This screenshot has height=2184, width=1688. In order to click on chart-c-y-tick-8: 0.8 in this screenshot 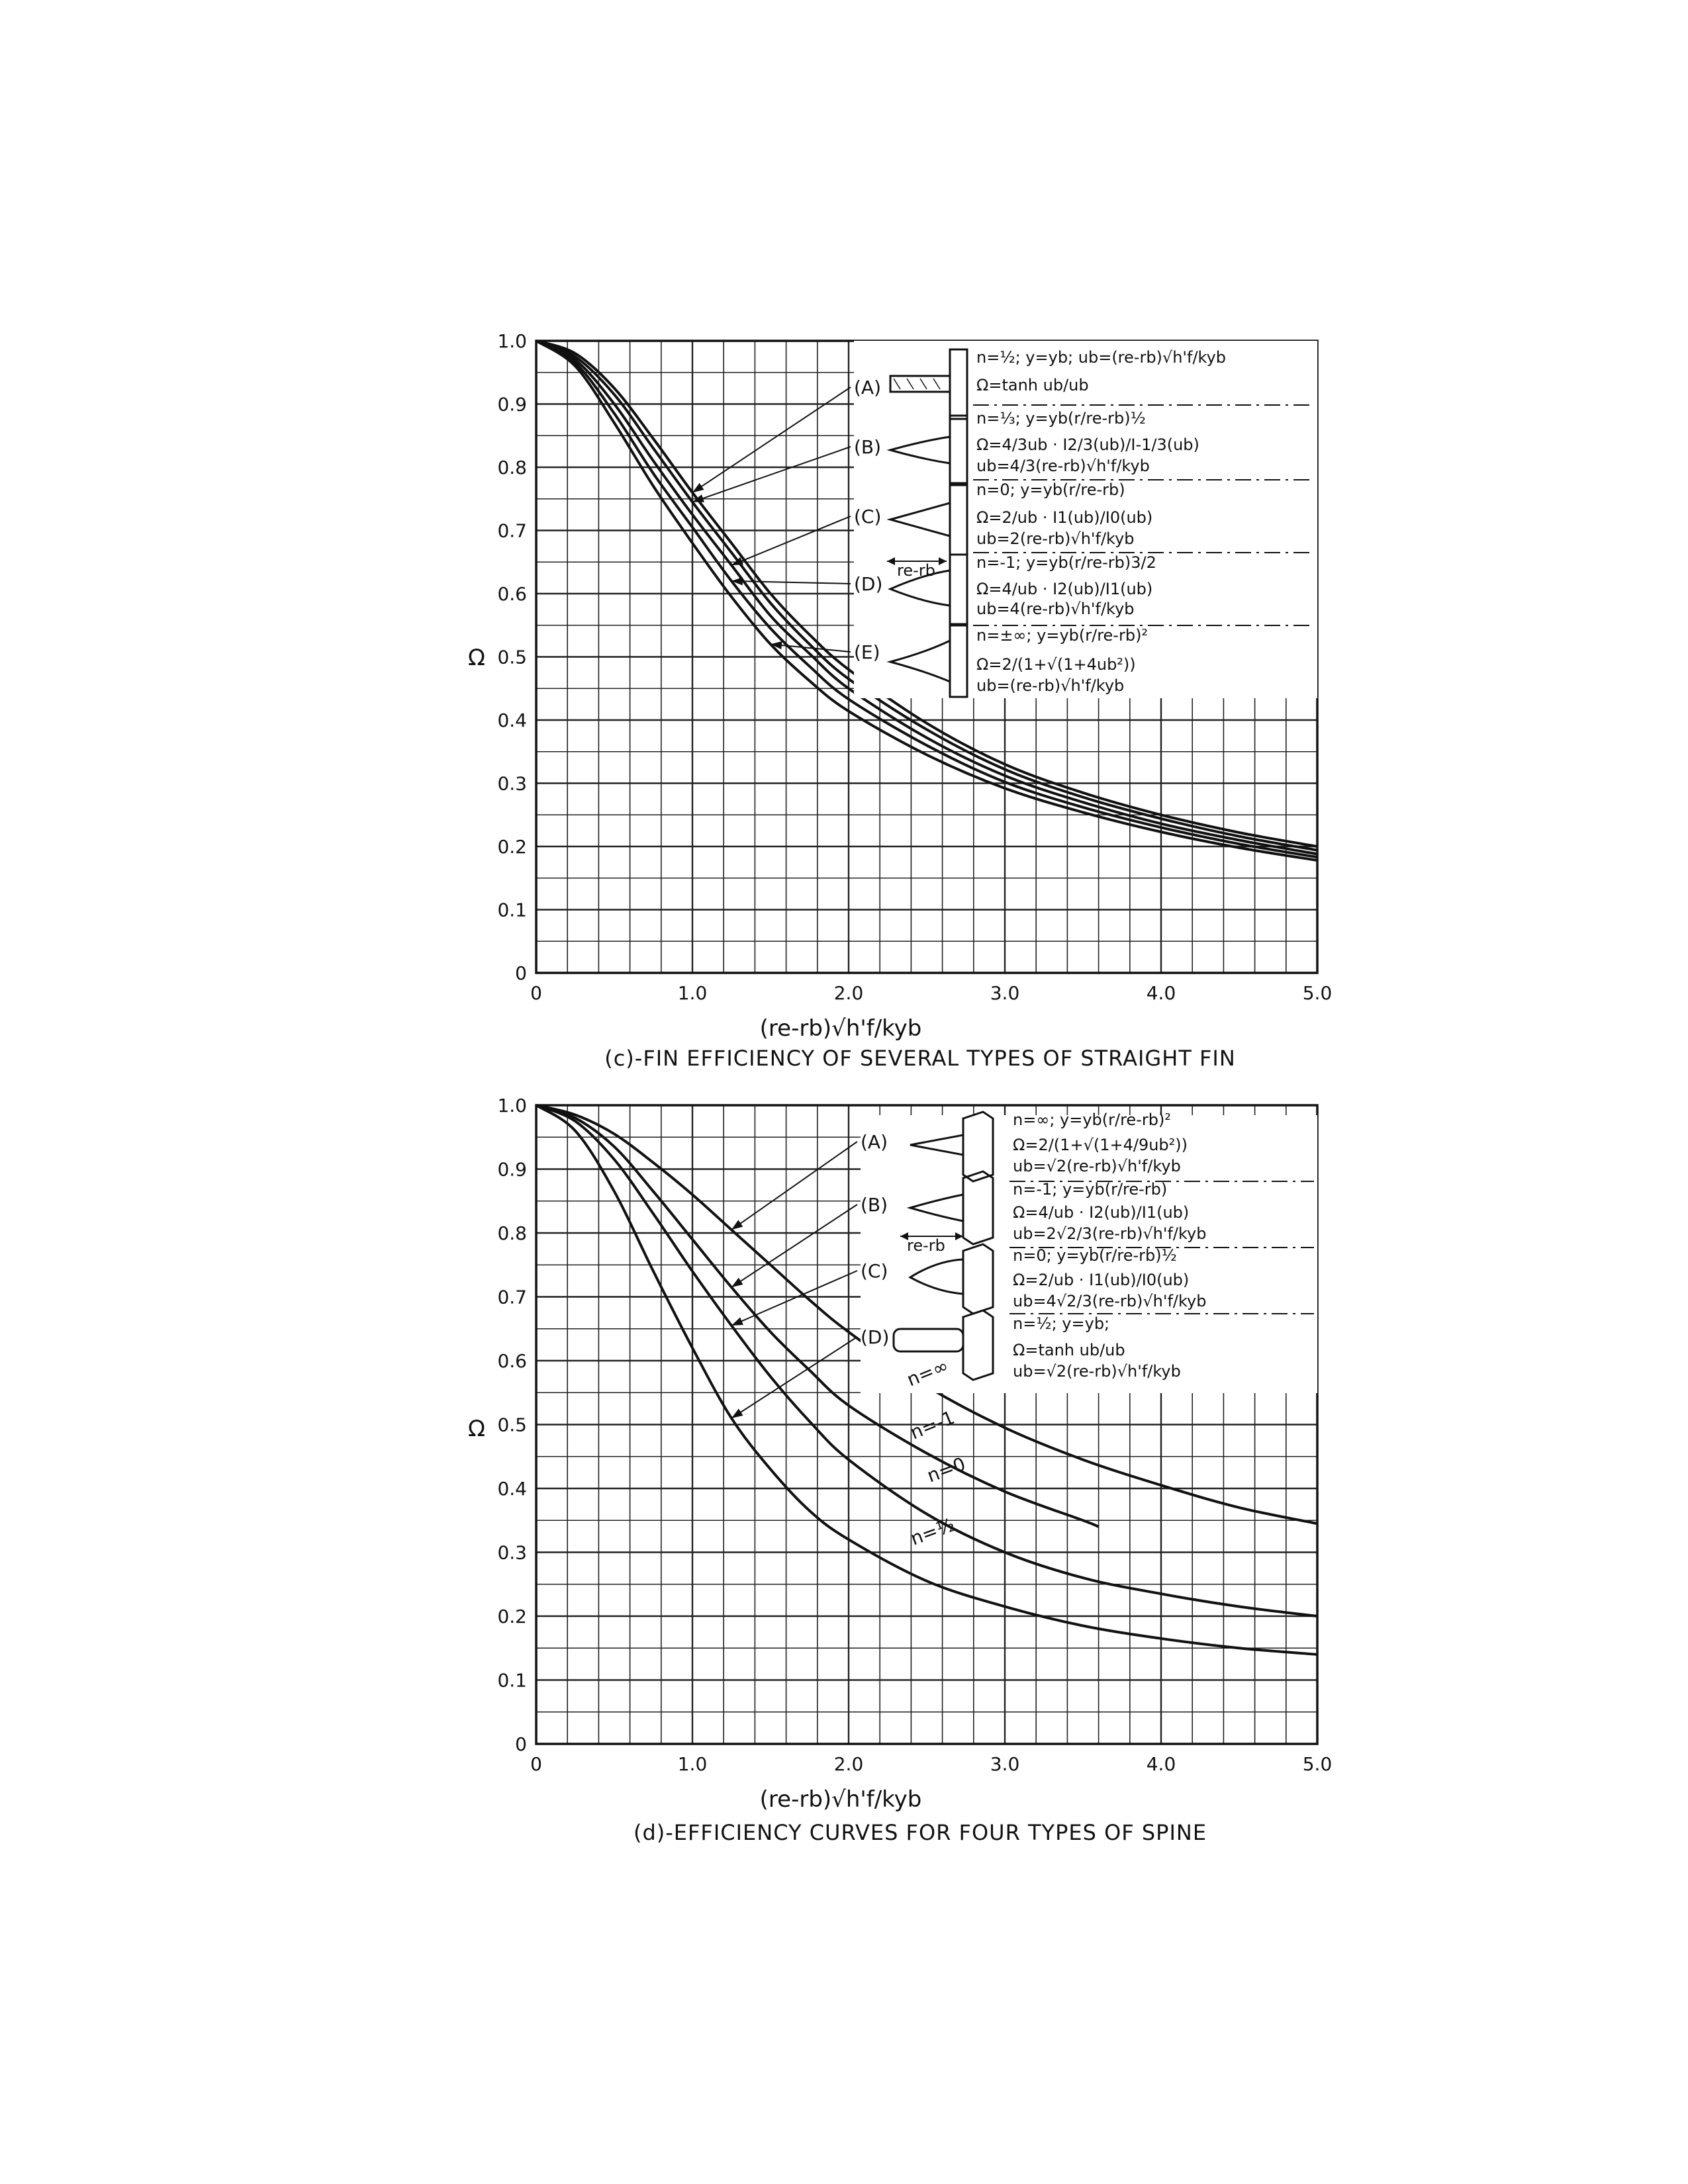, I will do `click(512, 467)`.